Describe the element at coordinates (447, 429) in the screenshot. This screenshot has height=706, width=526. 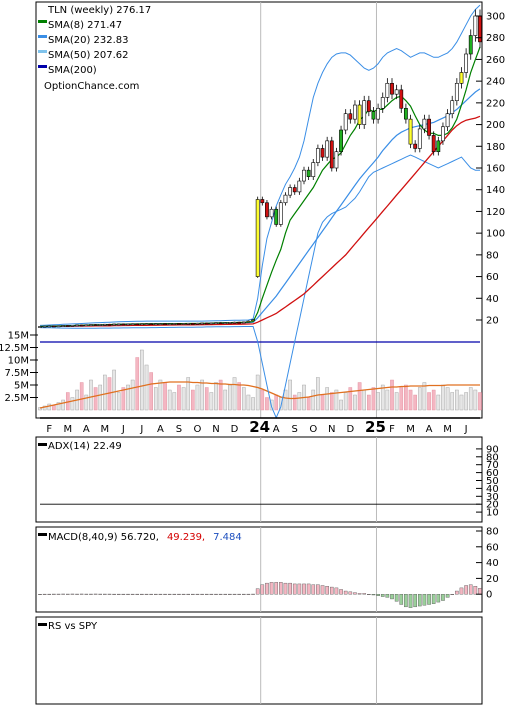
I see `x-axis-label: M` at that location.